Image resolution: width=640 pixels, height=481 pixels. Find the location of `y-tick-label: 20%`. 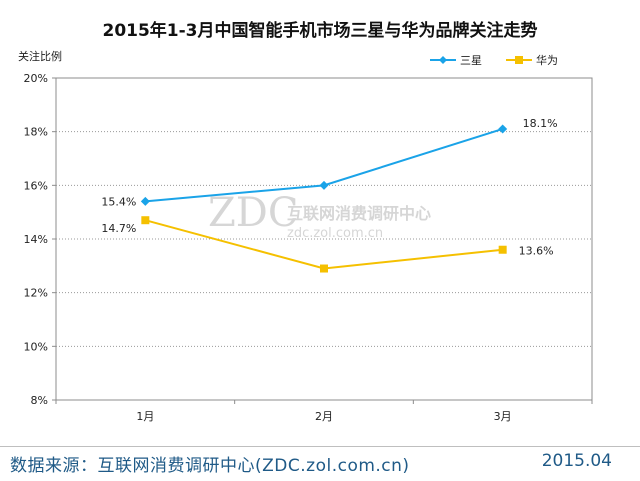

y-tick-label: 20% is located at coordinates (36, 78).